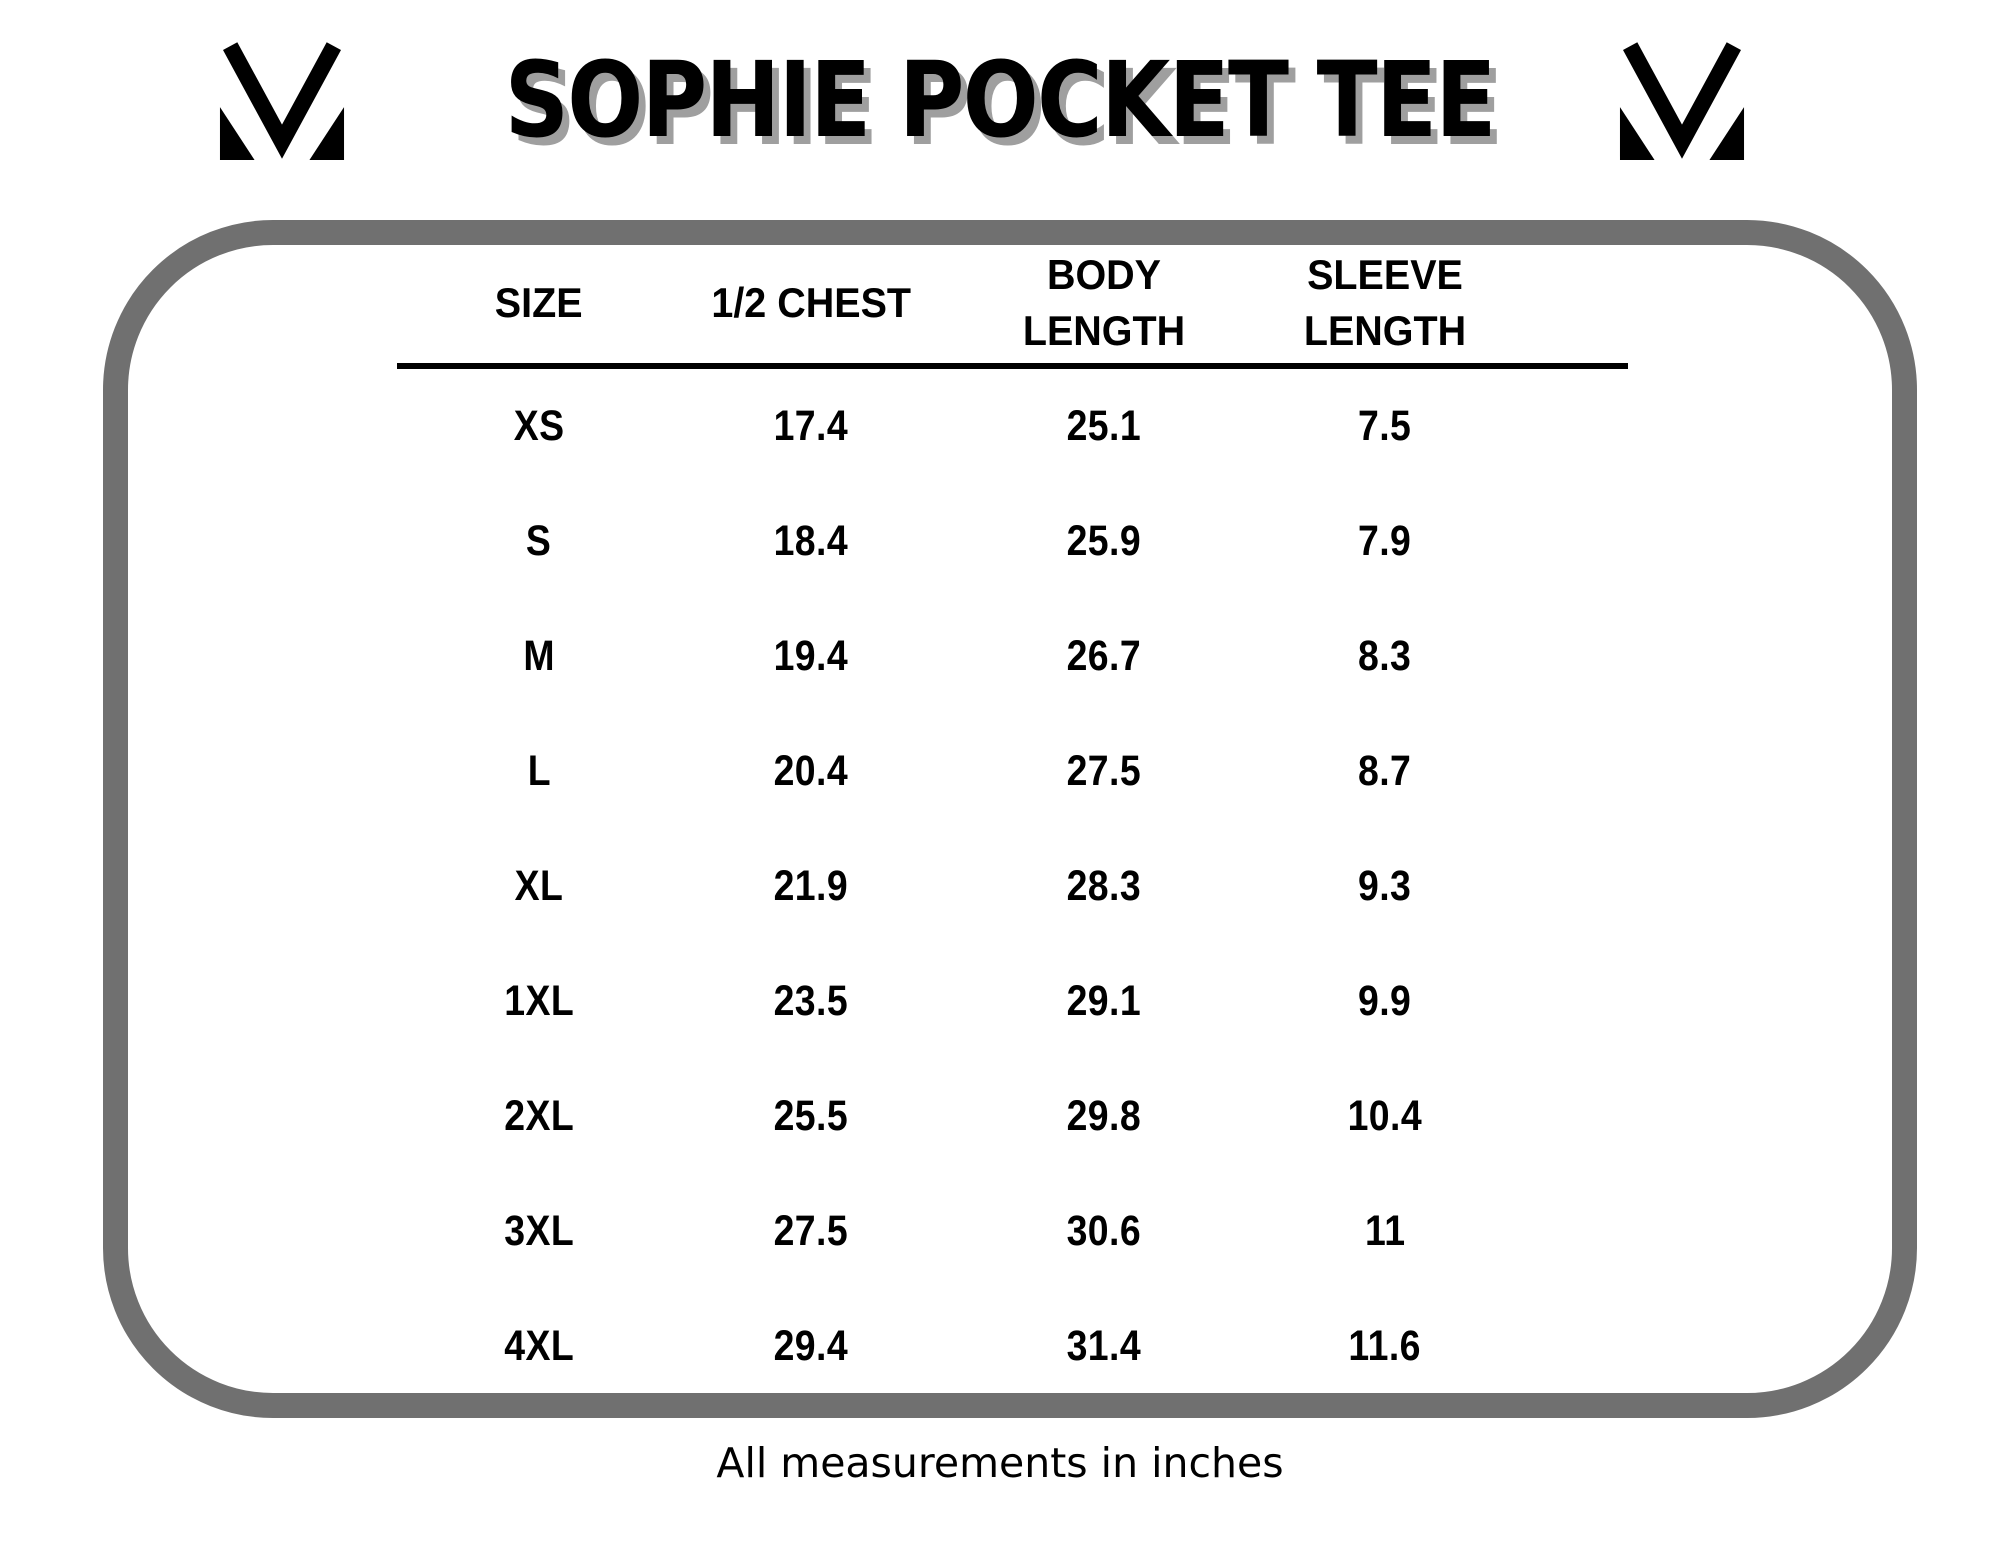 This screenshot has height=1545, width=2000. Describe the element at coordinates (811, 771) in the screenshot. I see `measurement-value-cell: 20.4` at that location.